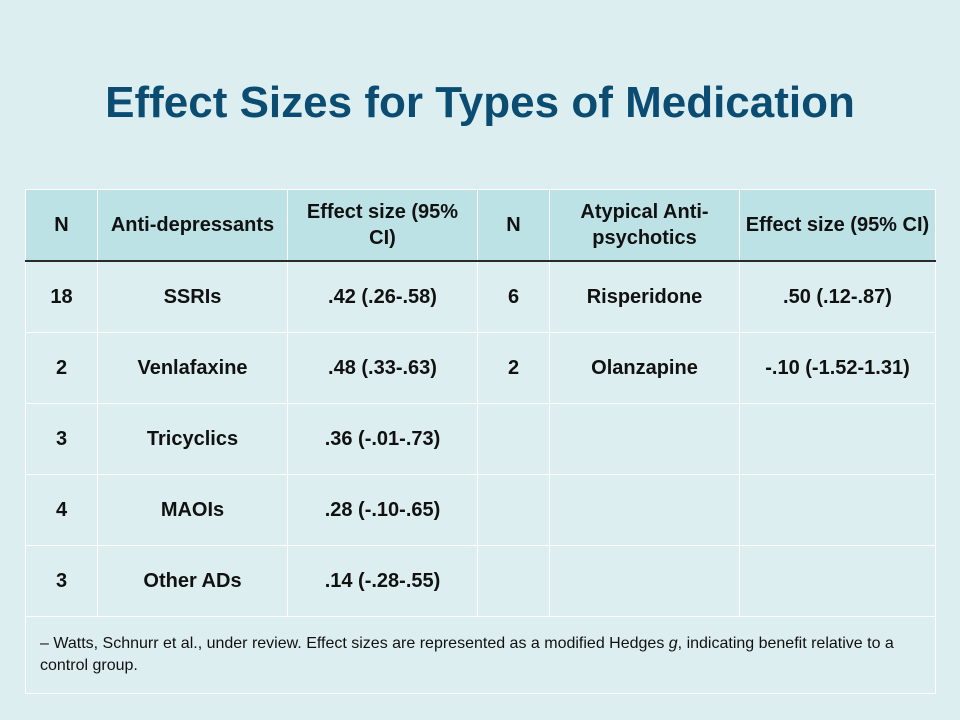 This screenshot has height=720, width=960. I want to click on table-cell: 18, so click(61, 296).